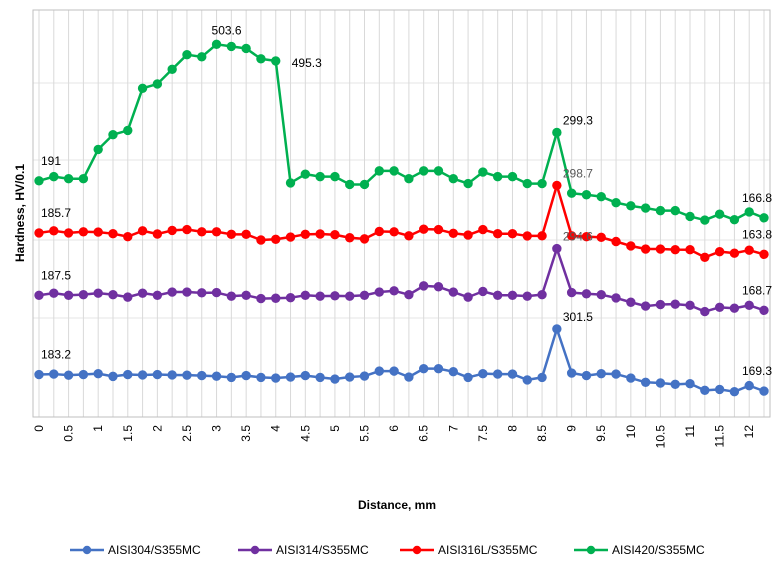 The image size is (781, 567). I want to click on x-tick-label: 5, so click(335, 428).